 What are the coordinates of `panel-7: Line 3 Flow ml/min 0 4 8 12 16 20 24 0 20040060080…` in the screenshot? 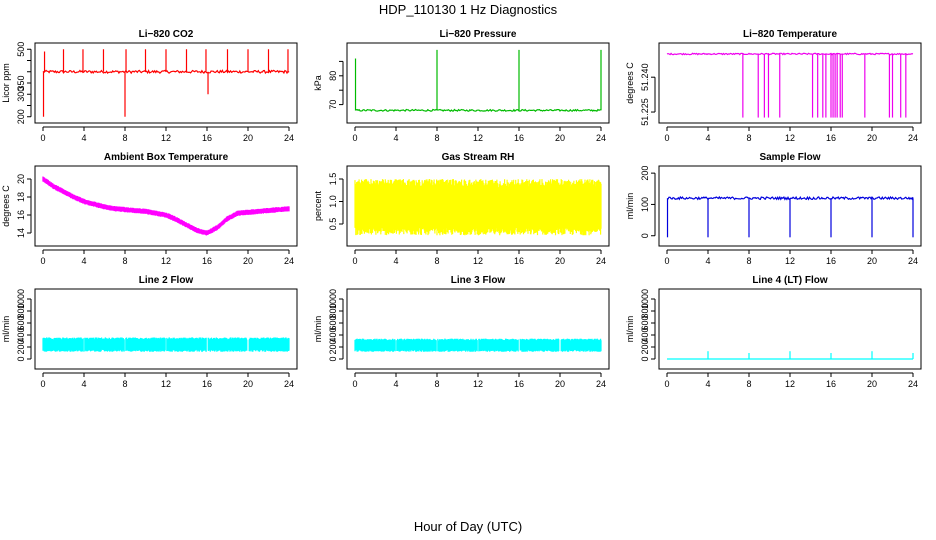 It's located at (461, 332).